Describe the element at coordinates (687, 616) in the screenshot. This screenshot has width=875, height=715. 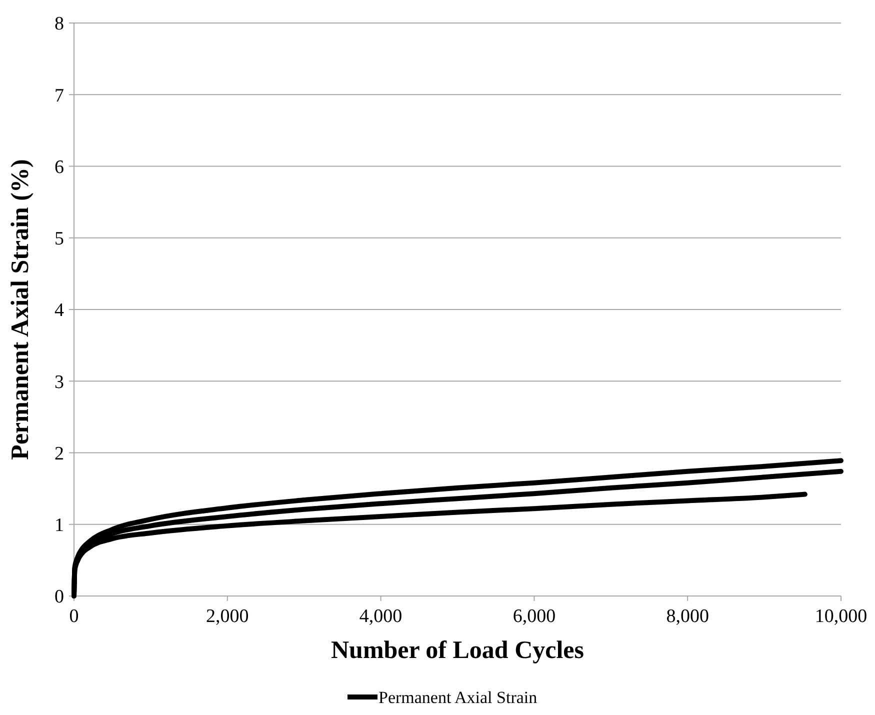
I see `x-tick-label: 8,000` at that location.